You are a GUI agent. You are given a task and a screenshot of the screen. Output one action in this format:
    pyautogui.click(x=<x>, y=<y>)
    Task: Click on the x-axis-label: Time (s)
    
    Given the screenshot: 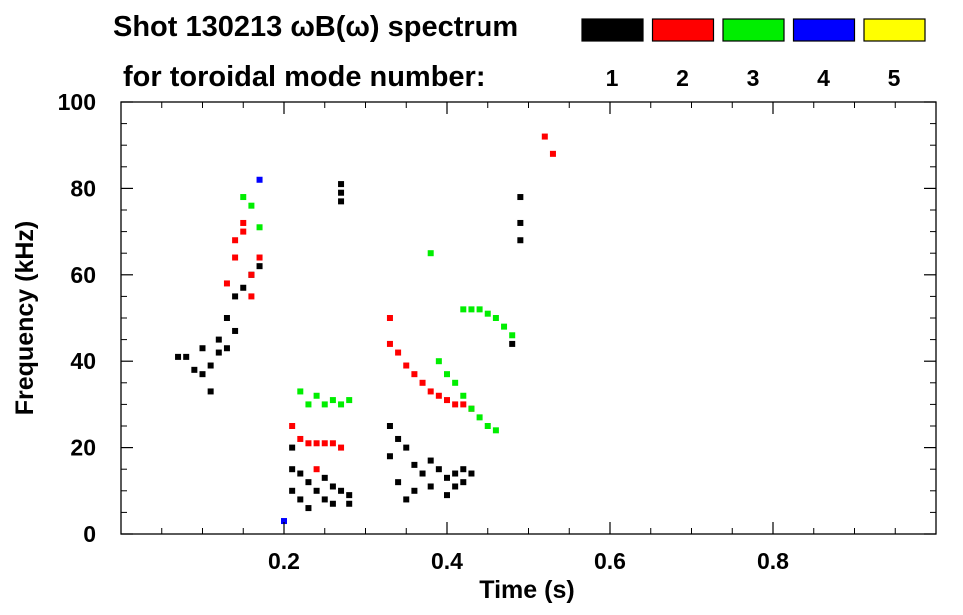 What is the action you would take?
    pyautogui.click(x=526, y=590)
    